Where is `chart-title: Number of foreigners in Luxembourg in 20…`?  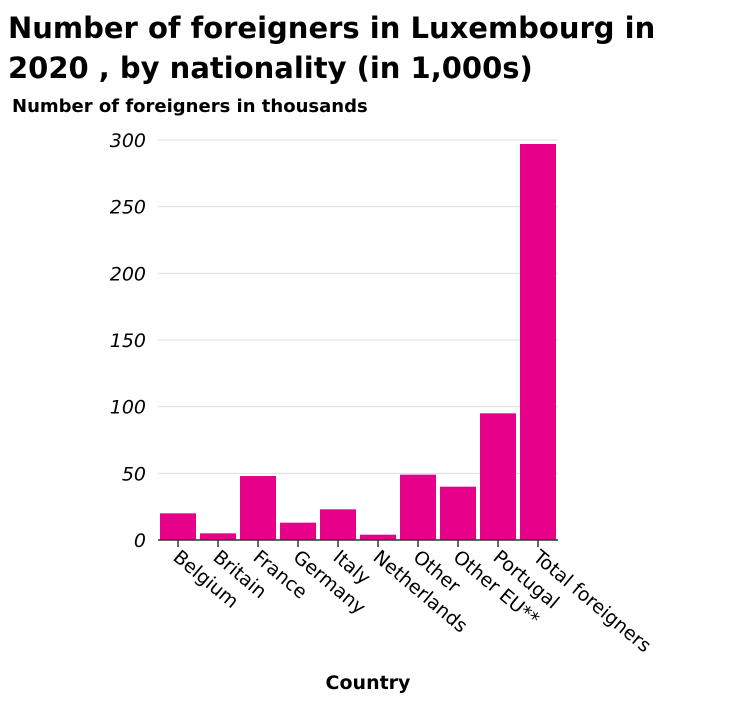
chart-title: Number of foreigners in Luxembourg in 20… is located at coordinates (332, 48).